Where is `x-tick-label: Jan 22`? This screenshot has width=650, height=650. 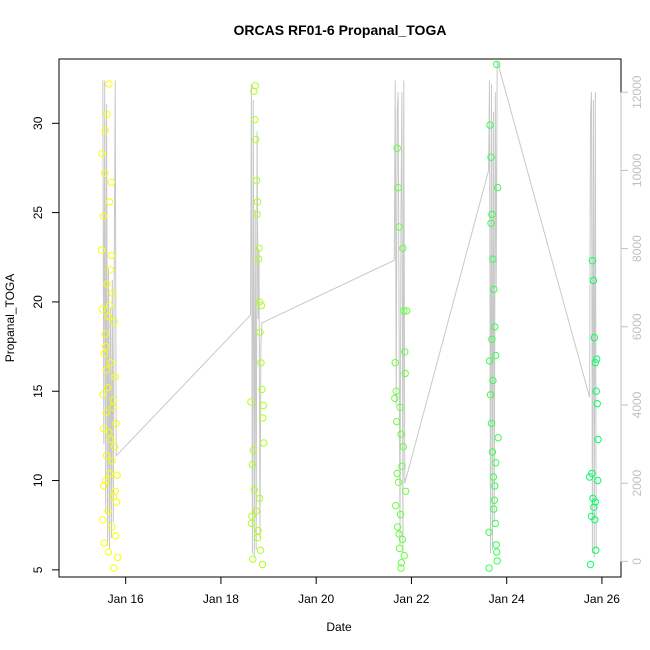 x-tick-label: Jan 22 is located at coordinates (411, 599).